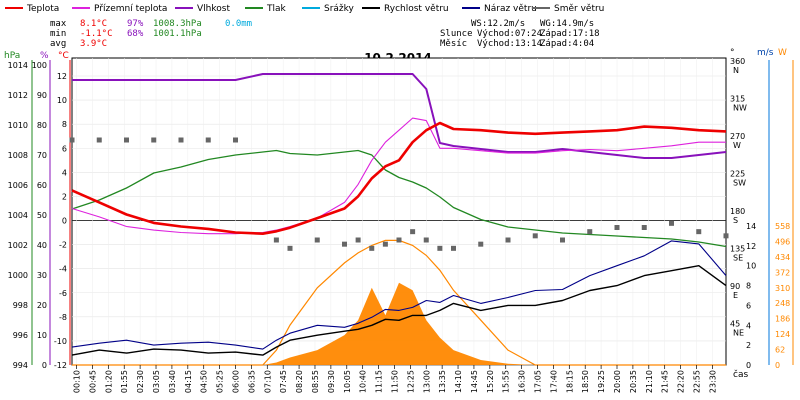  I want to click on tick-dir-value: 135, so click(737, 249).